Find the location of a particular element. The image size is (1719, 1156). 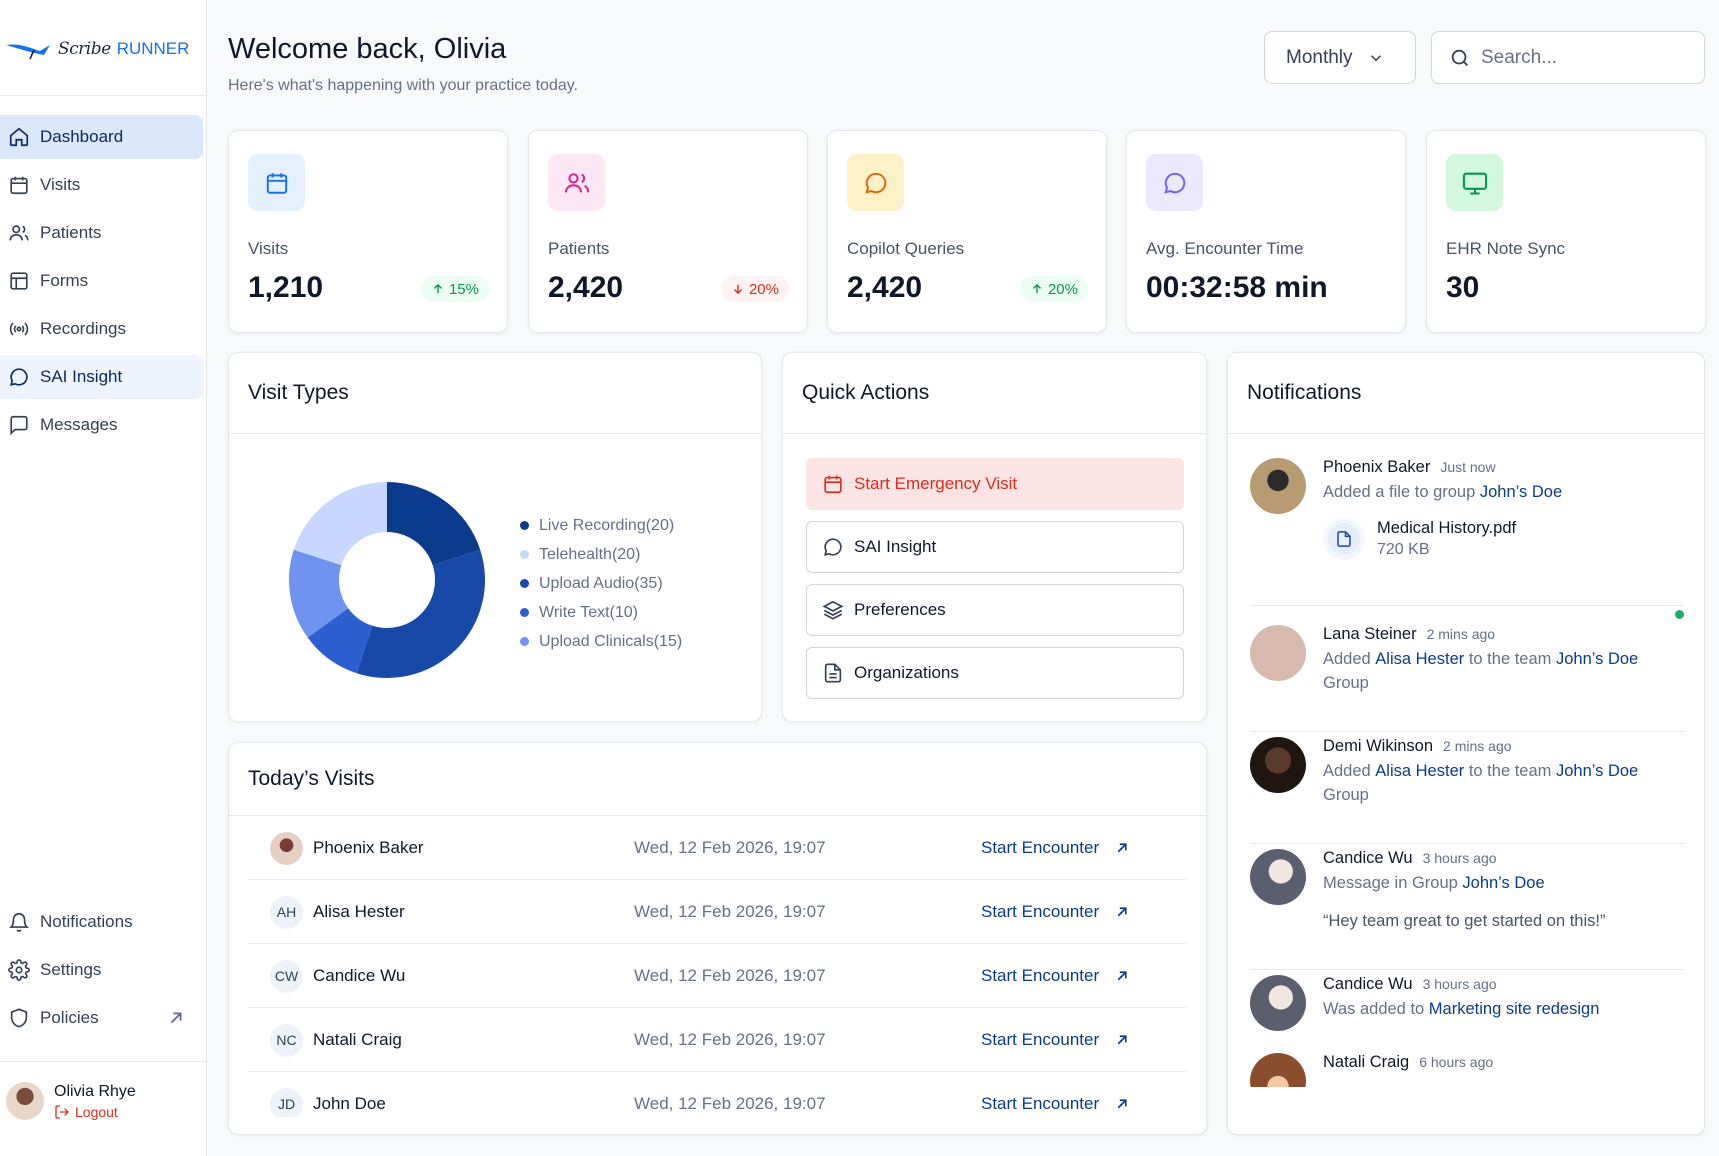

sidebar-item-label: Dashboard is located at coordinates (82, 136).